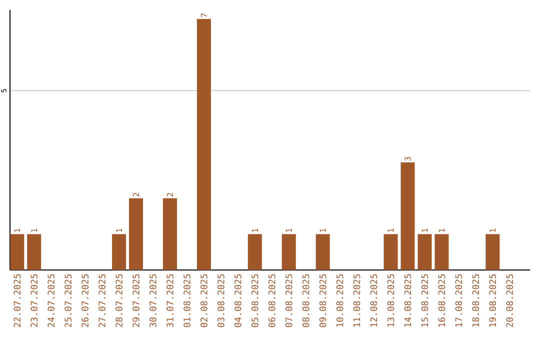  What do you see at coordinates (424, 300) in the screenshot?
I see `x-tick-label: 15.08.2025` at bounding box center [424, 300].